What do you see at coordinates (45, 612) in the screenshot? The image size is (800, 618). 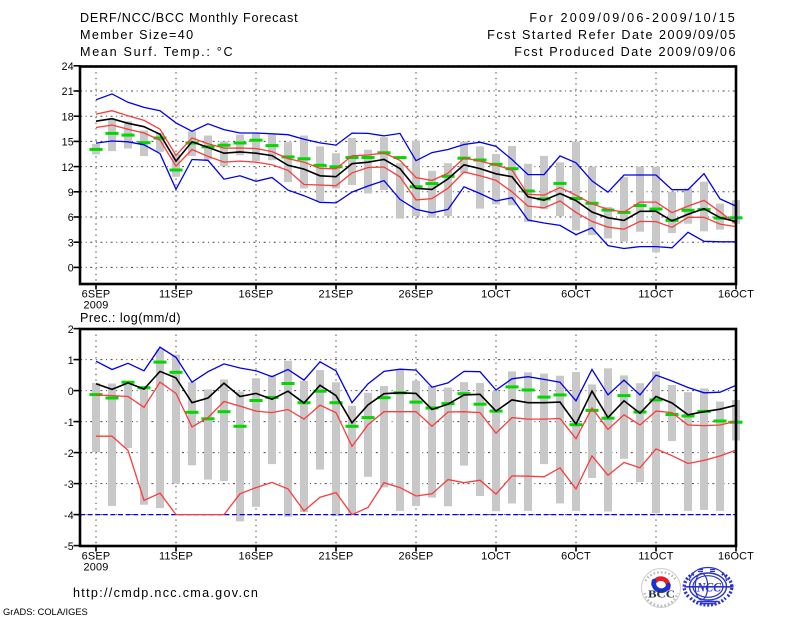 I see `svg-text: GrADS: COLA/IGES` at bounding box center [45, 612].